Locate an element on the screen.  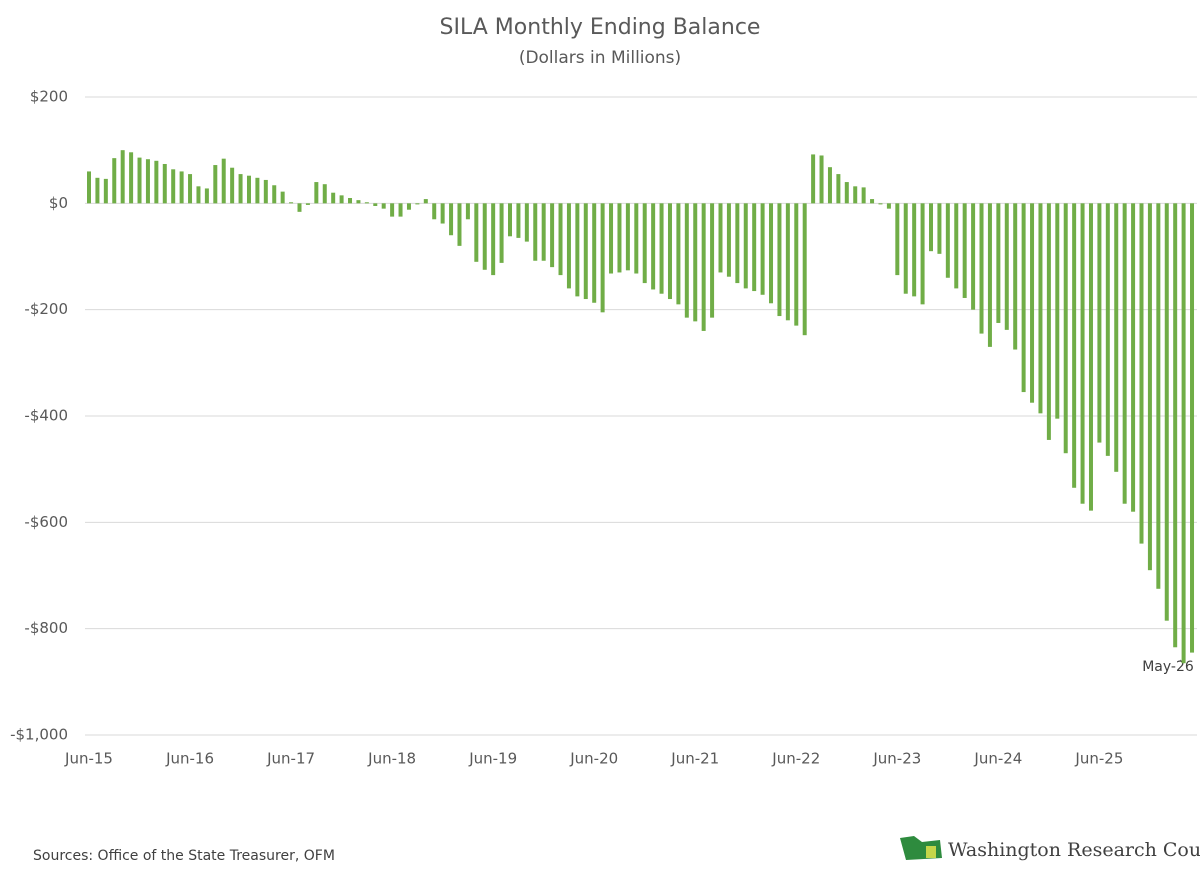
x-tick-label: Jun-23 is located at coordinates (896, 759).